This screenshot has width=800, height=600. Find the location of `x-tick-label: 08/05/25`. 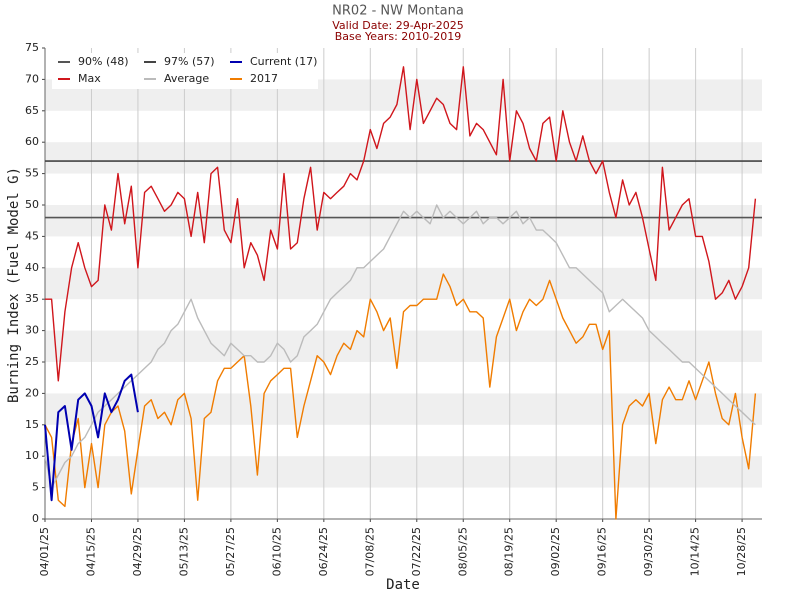

x-tick-label: 08/05/25 is located at coordinates (462, 551).